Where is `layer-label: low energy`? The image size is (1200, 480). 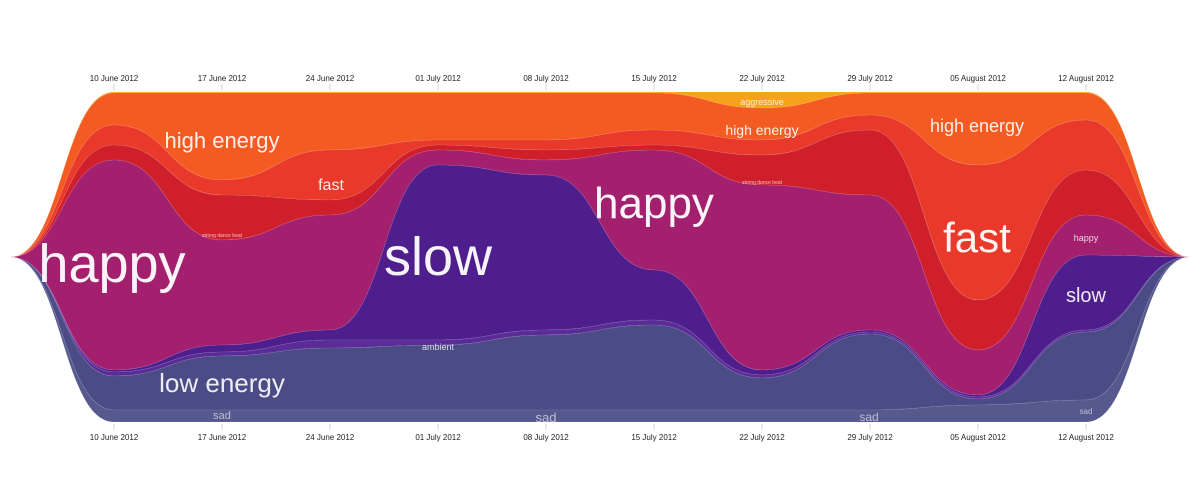 layer-label: low energy is located at coordinates (222, 383).